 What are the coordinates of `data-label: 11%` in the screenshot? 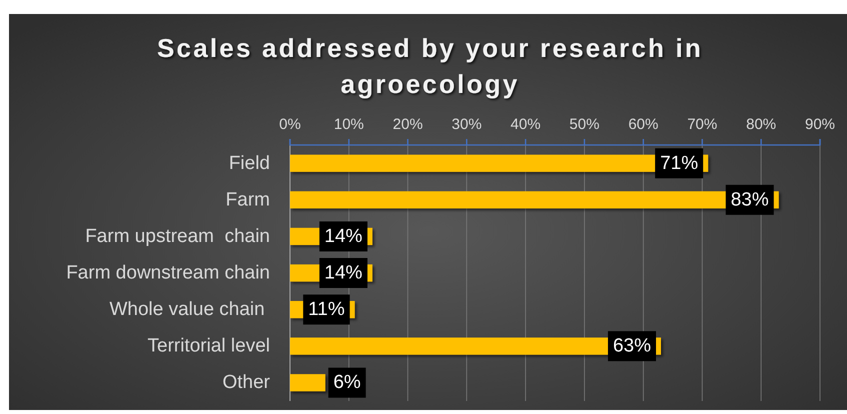 It's located at (326, 309).